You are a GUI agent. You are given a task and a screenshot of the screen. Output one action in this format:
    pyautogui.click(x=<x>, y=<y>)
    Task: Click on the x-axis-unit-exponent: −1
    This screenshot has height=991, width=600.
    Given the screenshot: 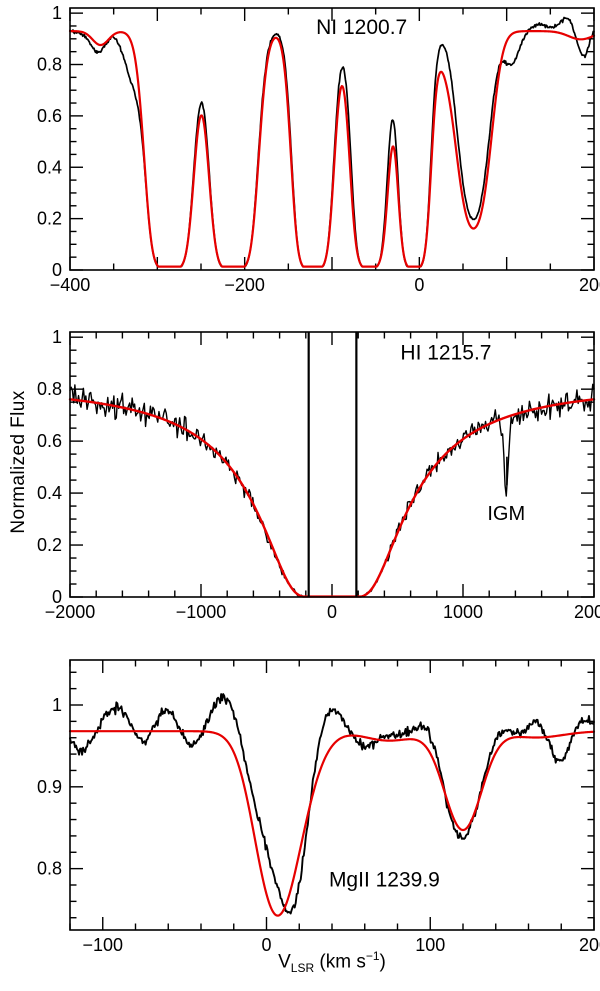 What is the action you would take?
    pyautogui.click(x=372, y=956)
    